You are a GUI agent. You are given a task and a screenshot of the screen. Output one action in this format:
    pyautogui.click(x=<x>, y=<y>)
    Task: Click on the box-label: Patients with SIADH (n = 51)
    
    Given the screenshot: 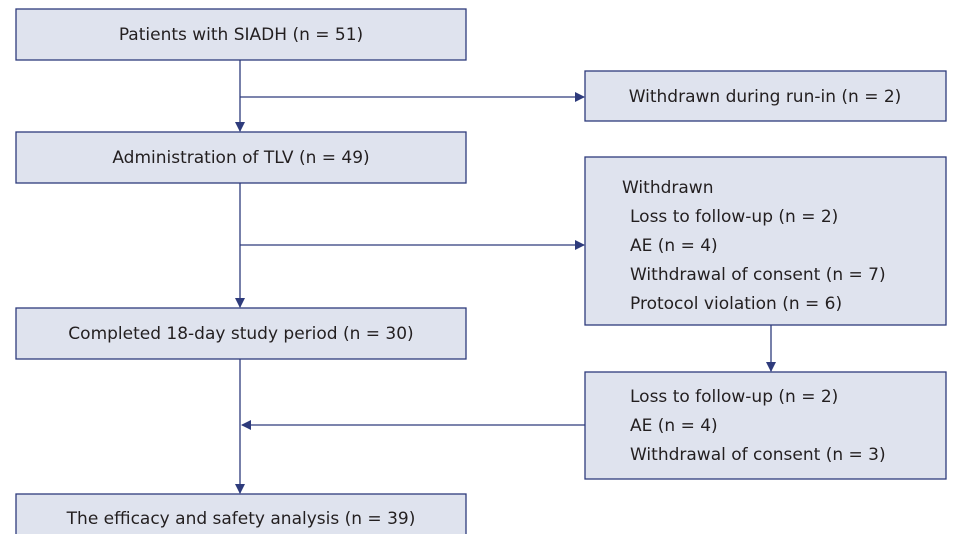 What is the action you would take?
    pyautogui.click(x=241, y=35)
    